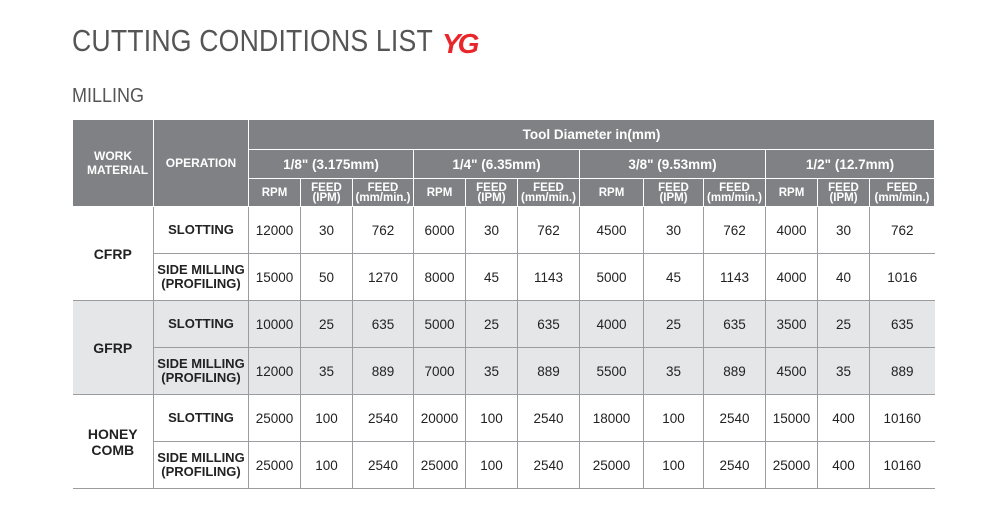 Image resolution: width=1000 pixels, height=512 pixels. What do you see at coordinates (113, 163) in the screenshot?
I see `work-material-header: WORK MATERIAL` at bounding box center [113, 163].